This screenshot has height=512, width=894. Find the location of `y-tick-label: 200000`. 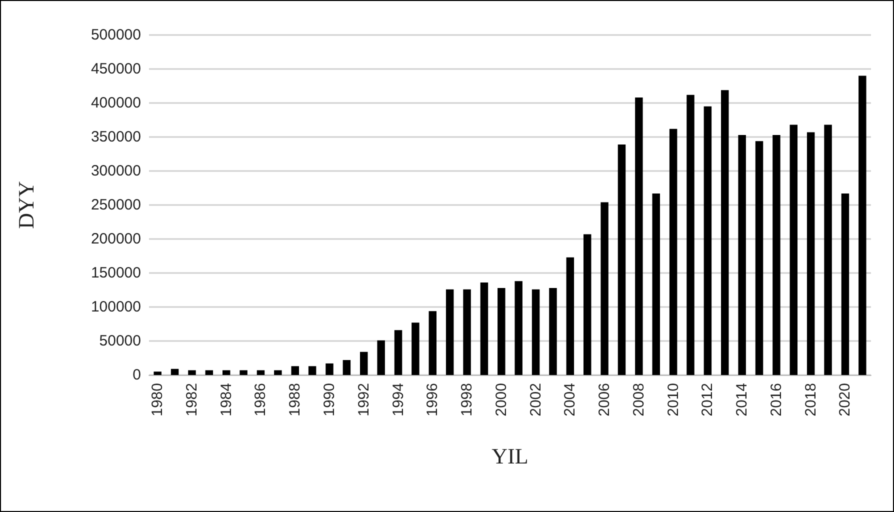

y-tick-label: 200000 is located at coordinates (115, 239).